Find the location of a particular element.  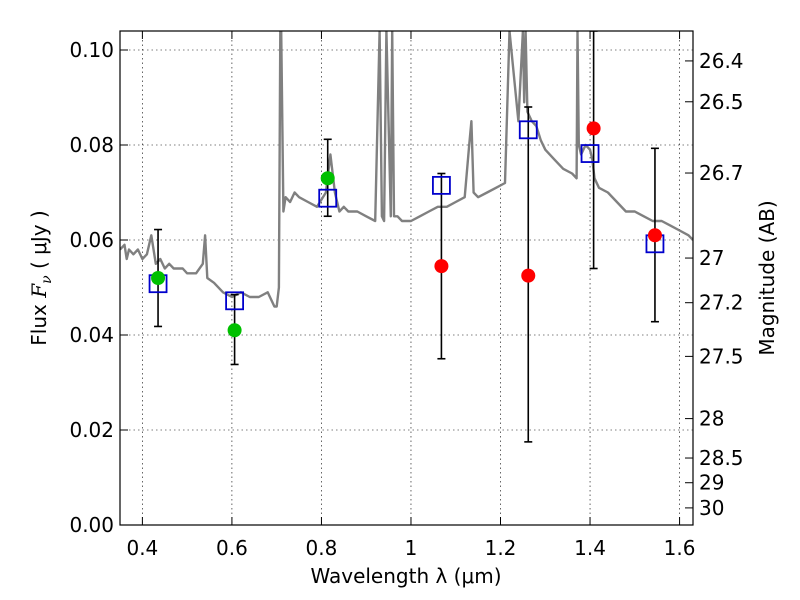

y-axis-title-unit: ( μJy ) is located at coordinates (39, 242).